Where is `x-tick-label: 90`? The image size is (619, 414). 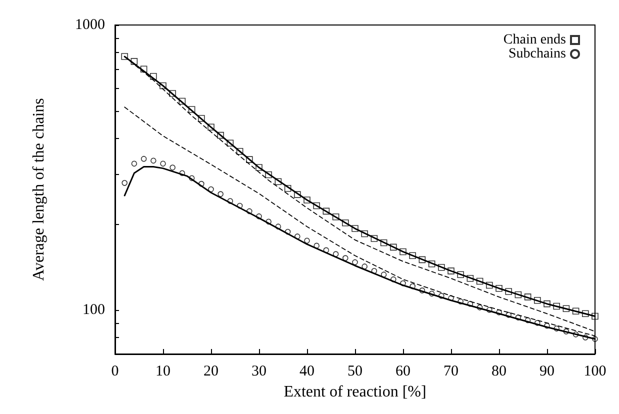 x-tick-label: 90 is located at coordinates (547, 372).